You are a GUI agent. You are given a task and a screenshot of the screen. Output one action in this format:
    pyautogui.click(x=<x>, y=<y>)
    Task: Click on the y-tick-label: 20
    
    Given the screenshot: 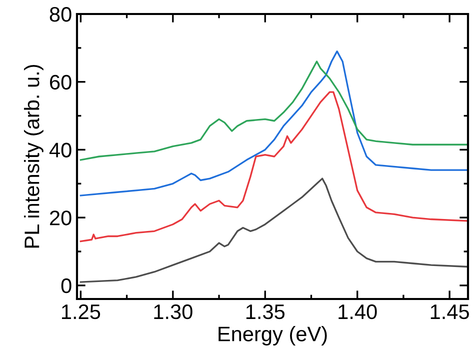 What is the action you would take?
    pyautogui.click(x=61, y=218)
    